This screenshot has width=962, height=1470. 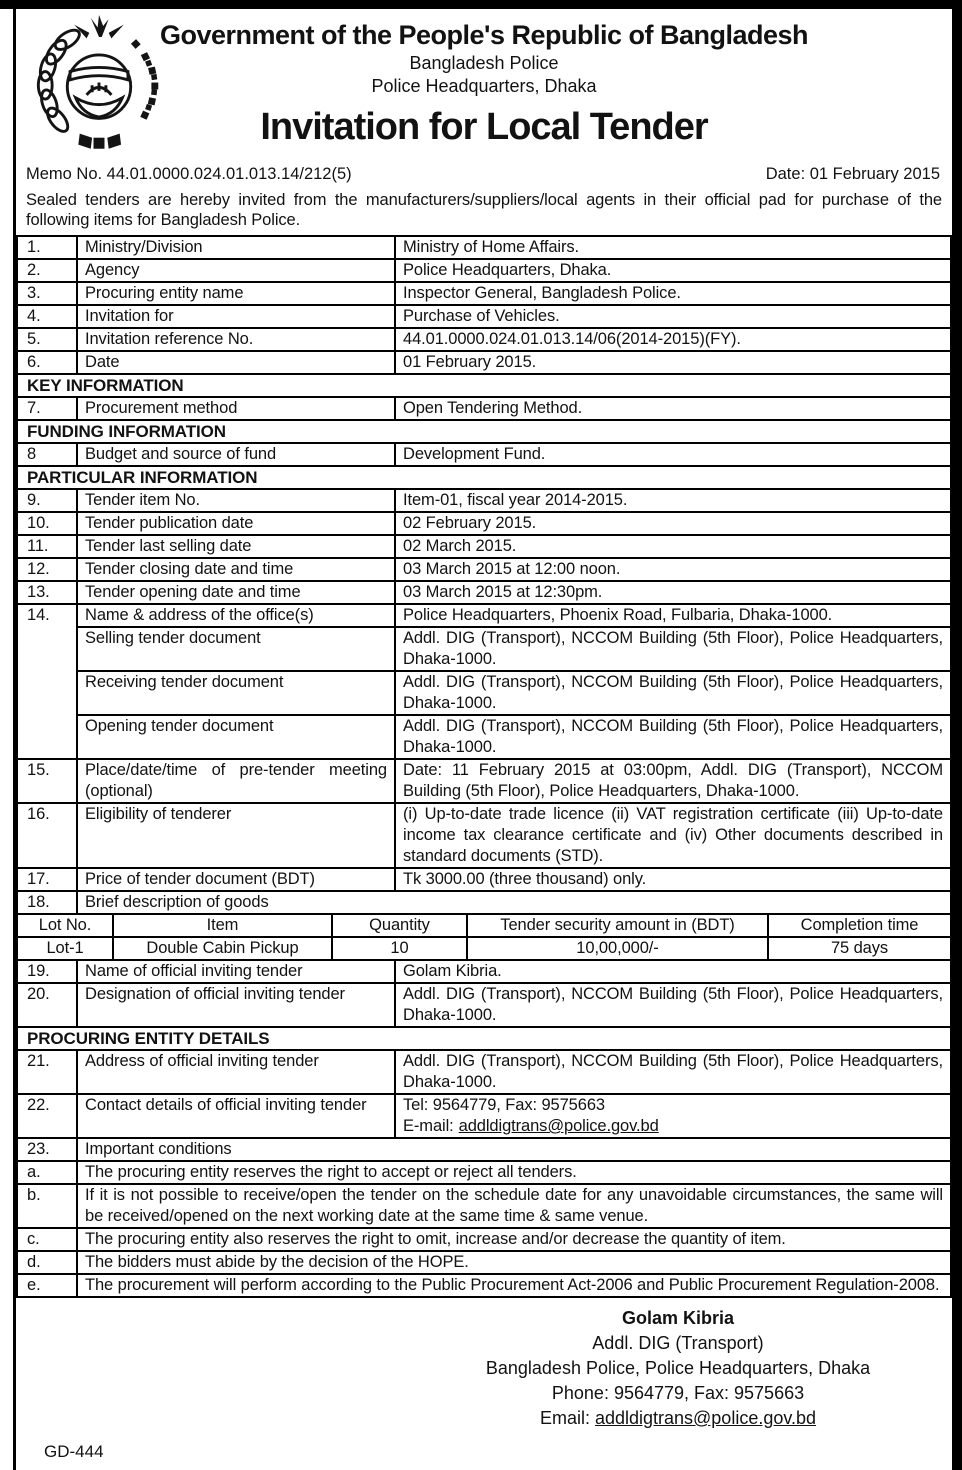 What do you see at coordinates (673, 971) in the screenshot?
I see `row-value: Golam Kibria.` at bounding box center [673, 971].